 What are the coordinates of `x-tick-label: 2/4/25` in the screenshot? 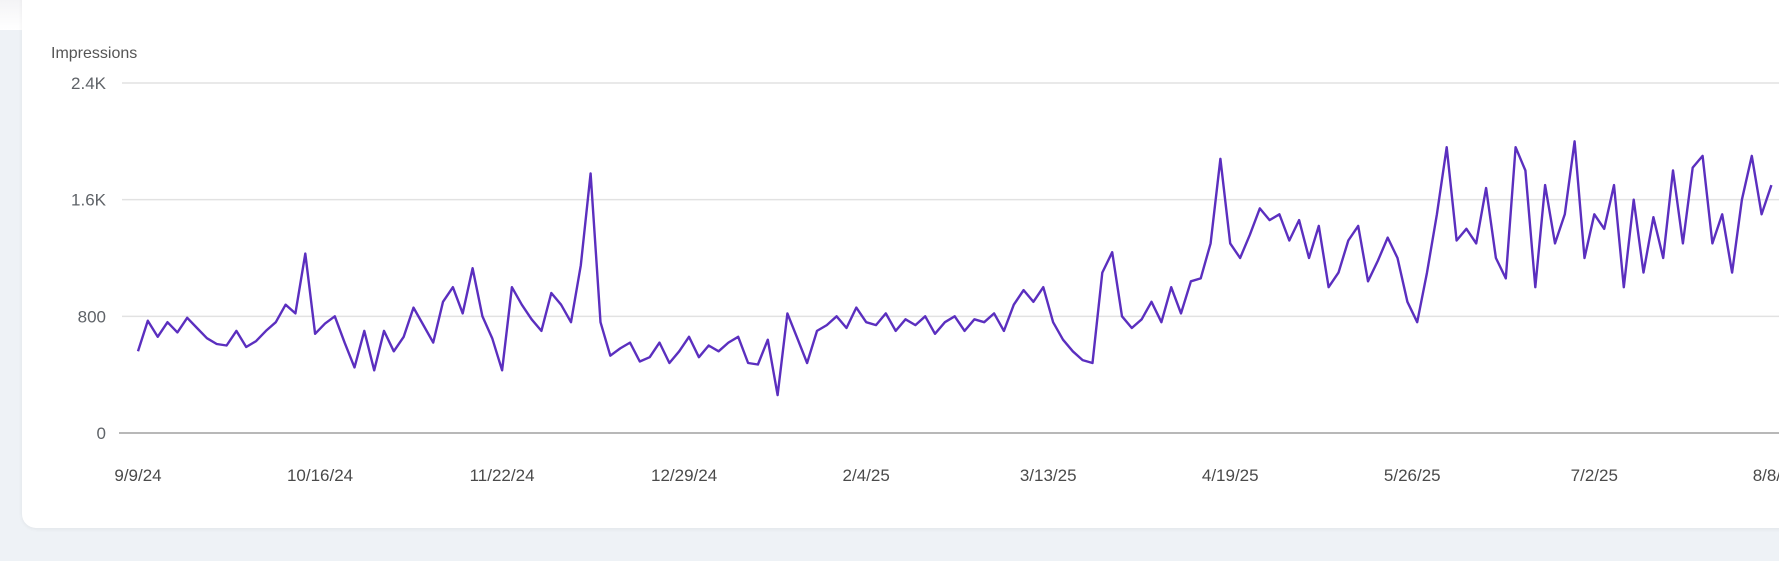 It's located at (866, 475).